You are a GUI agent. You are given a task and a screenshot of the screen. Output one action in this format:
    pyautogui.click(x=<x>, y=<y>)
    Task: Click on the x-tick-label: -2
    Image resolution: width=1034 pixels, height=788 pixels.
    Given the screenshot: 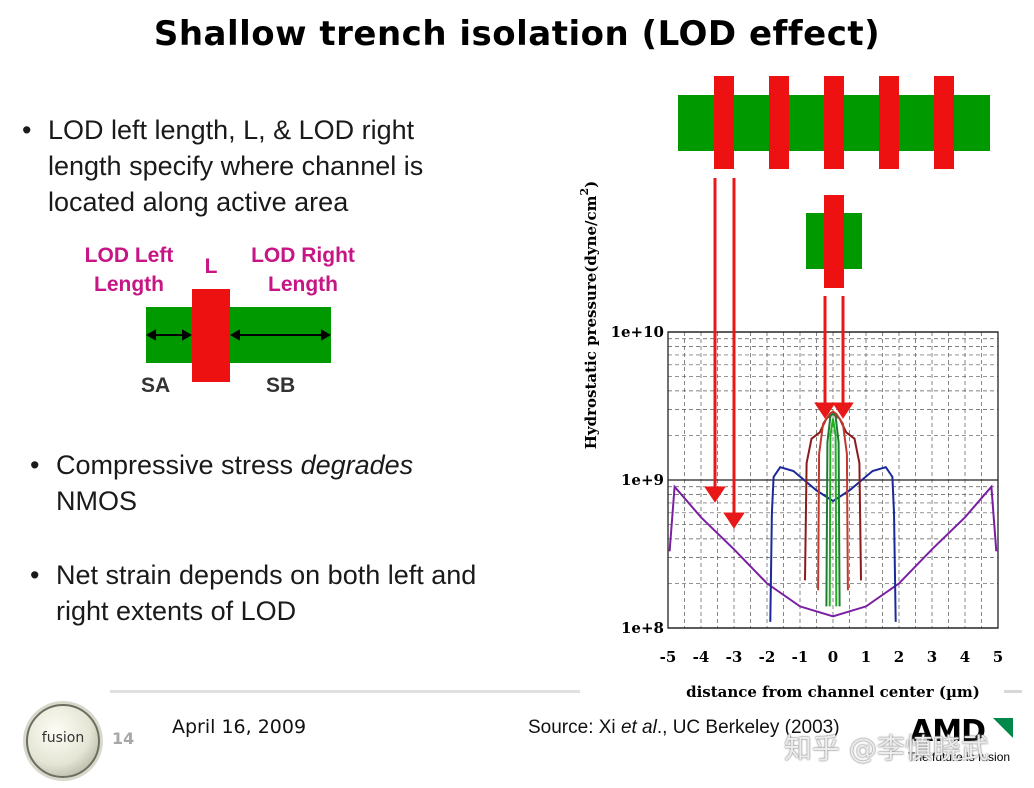 What is the action you would take?
    pyautogui.click(x=767, y=657)
    